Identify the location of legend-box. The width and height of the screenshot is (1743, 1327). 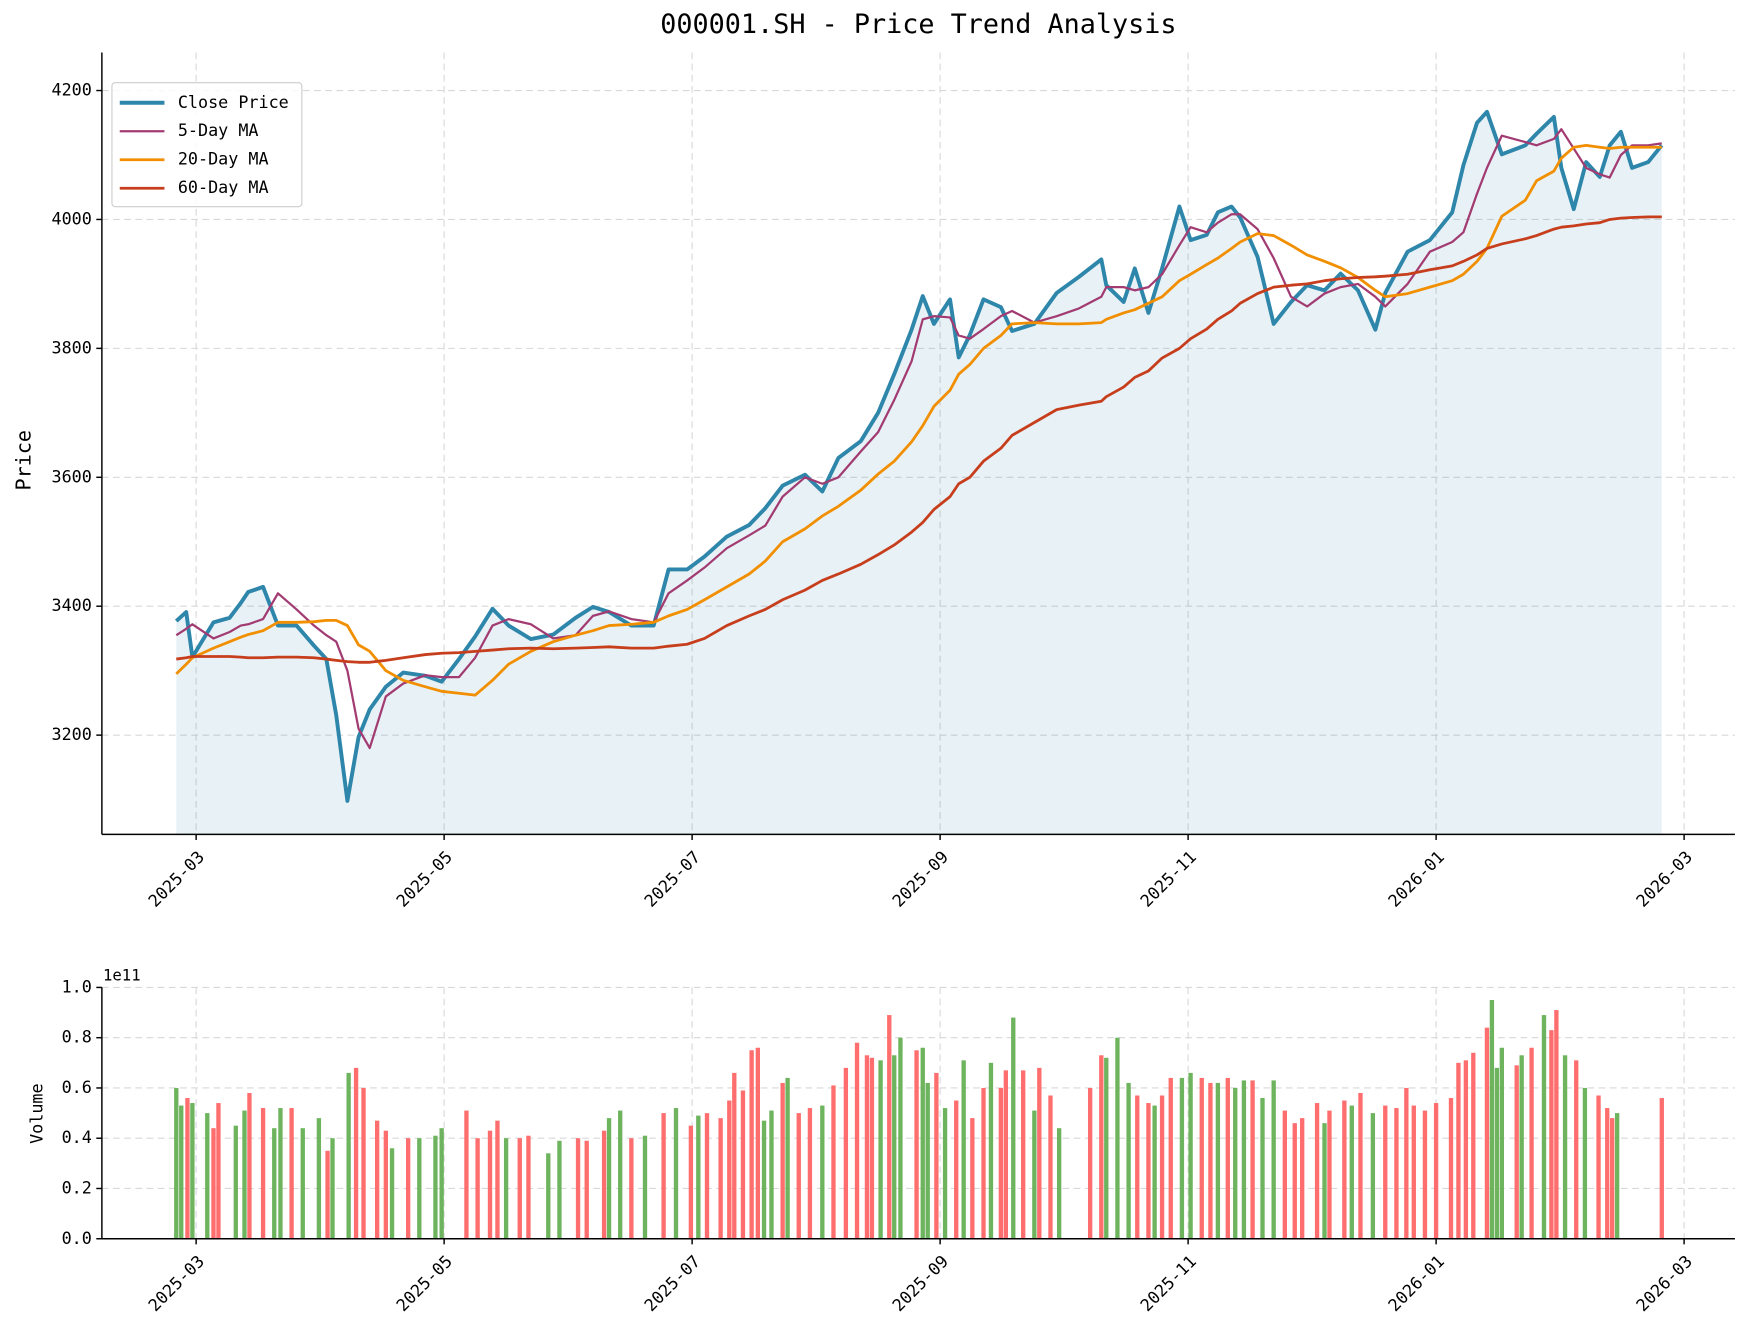
(207, 145).